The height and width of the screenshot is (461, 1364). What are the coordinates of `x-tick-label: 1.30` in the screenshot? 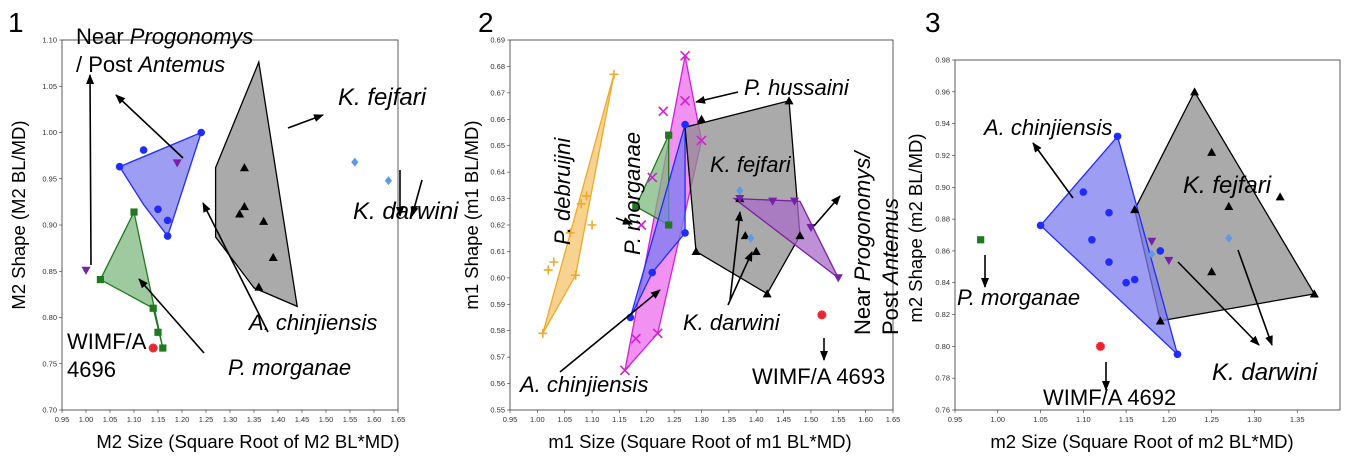 It's located at (1254, 419).